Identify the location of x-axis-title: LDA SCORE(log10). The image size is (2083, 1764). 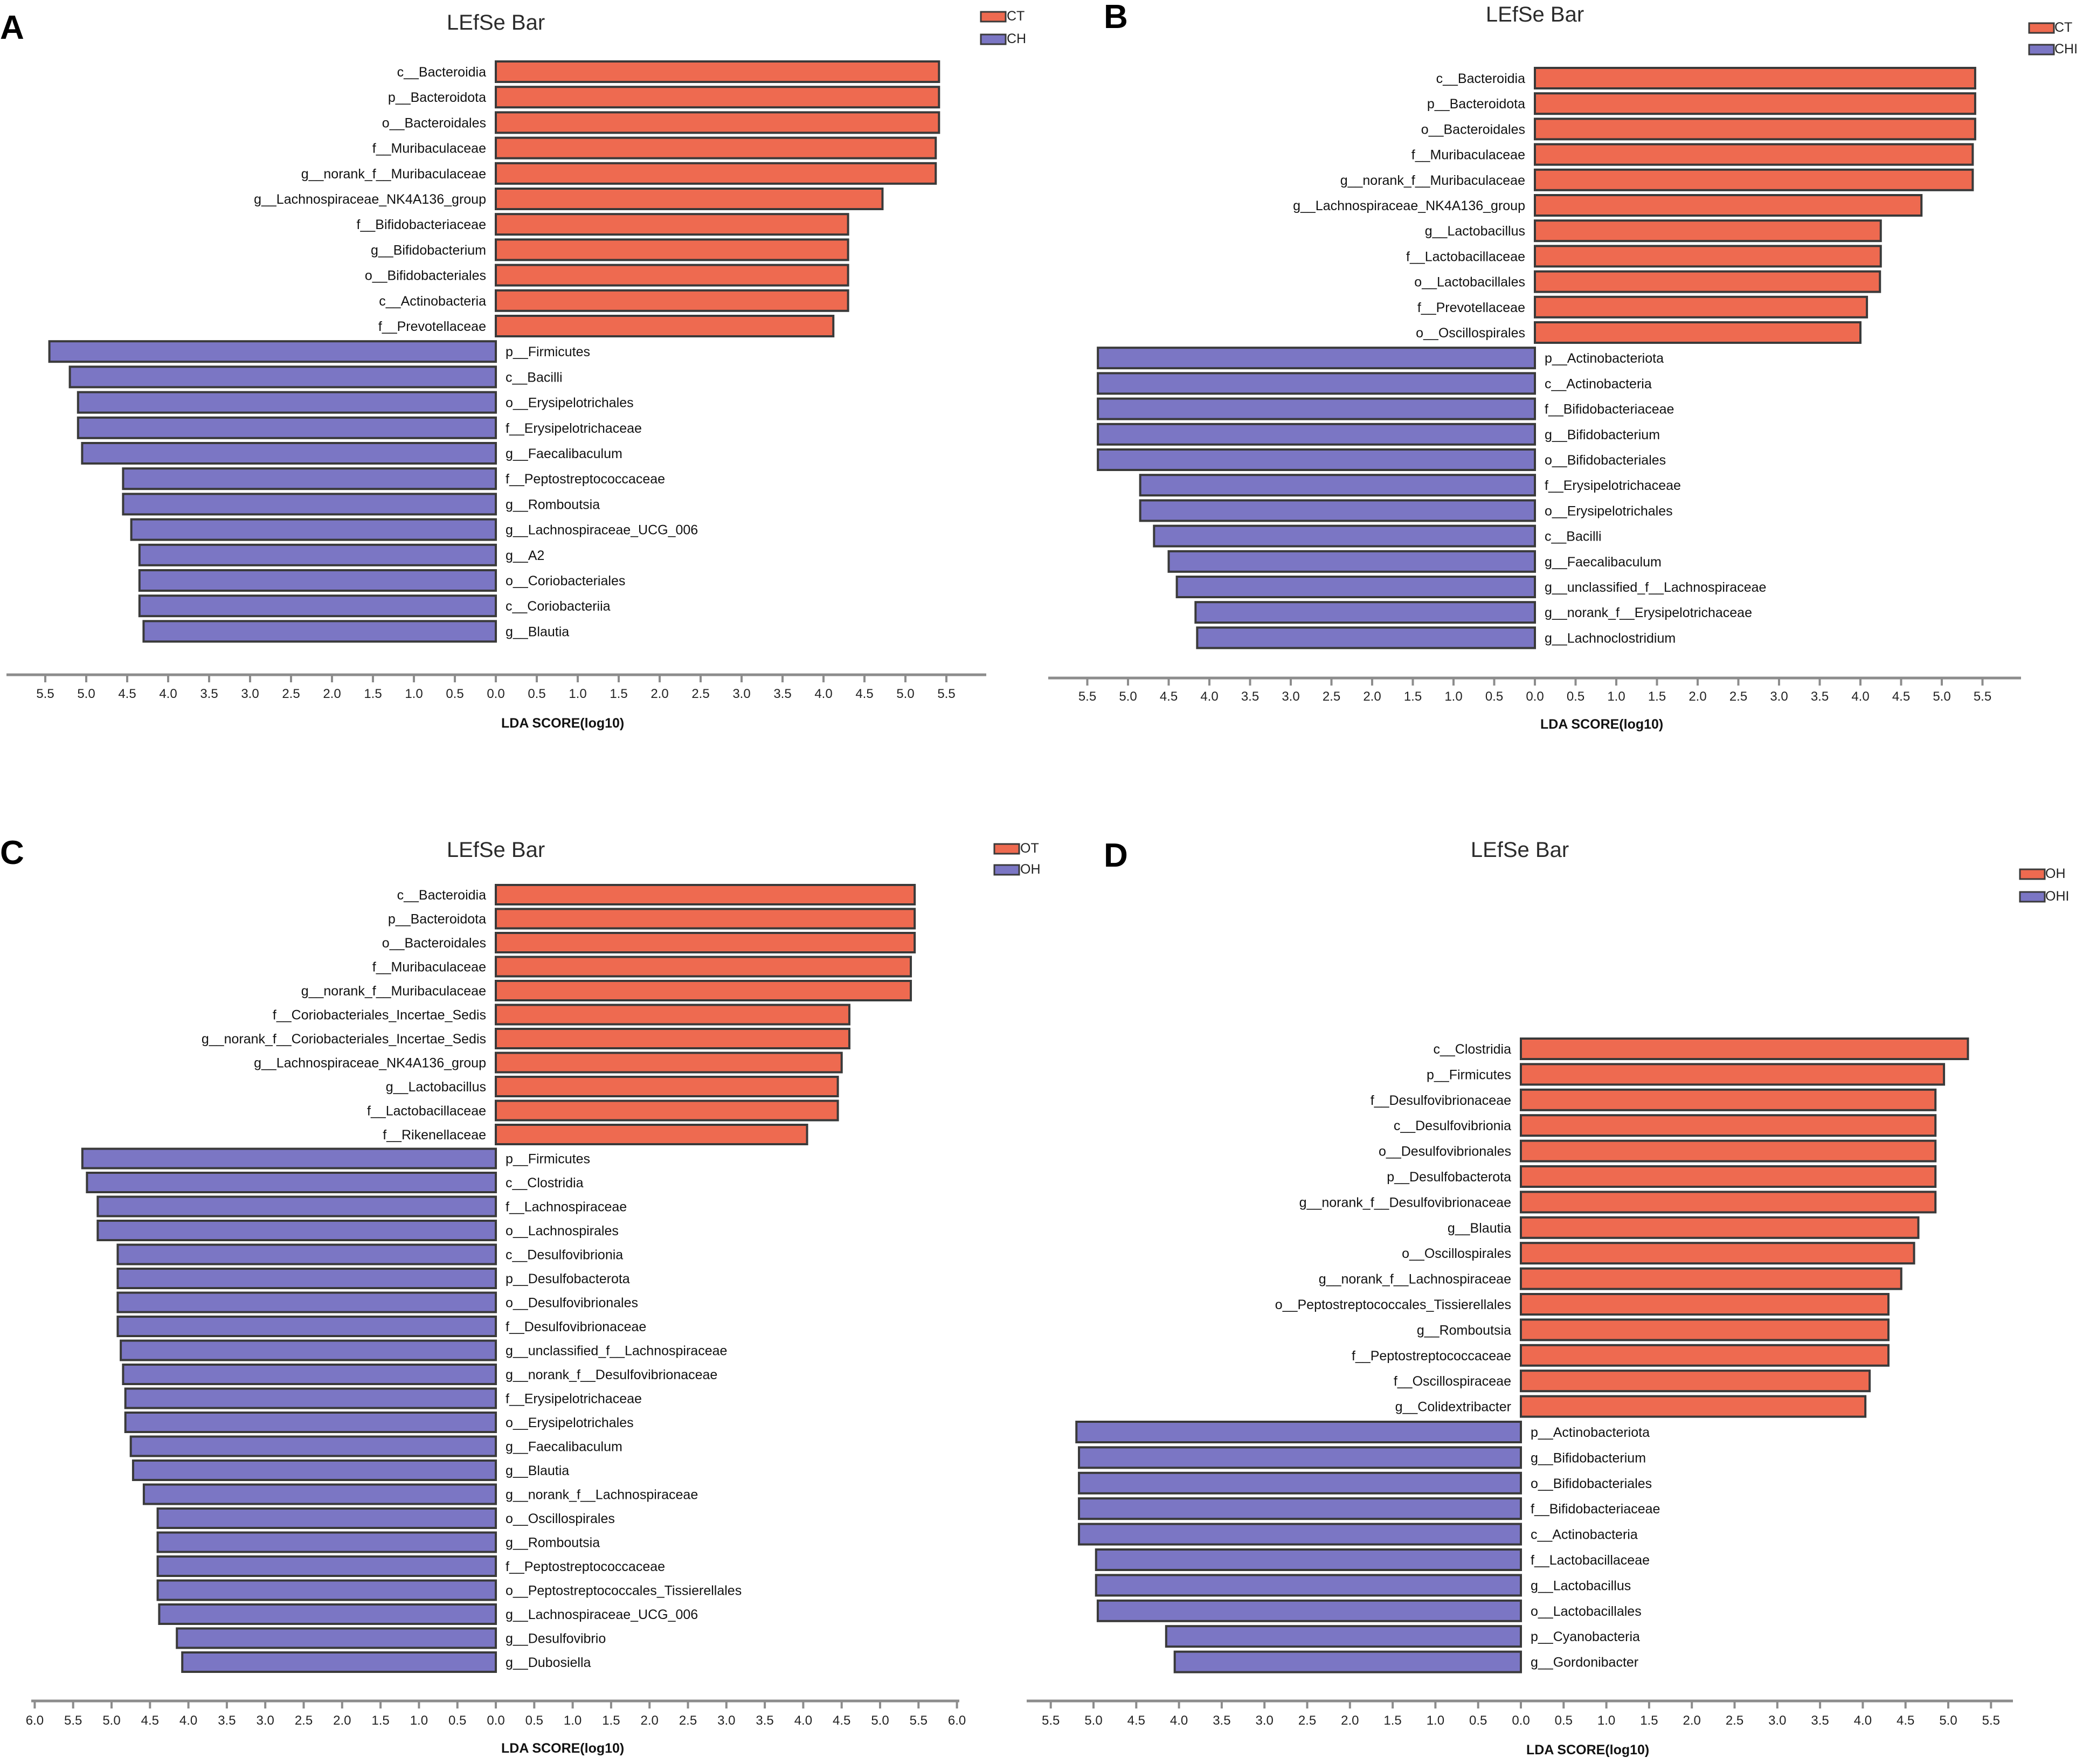
(1601, 724).